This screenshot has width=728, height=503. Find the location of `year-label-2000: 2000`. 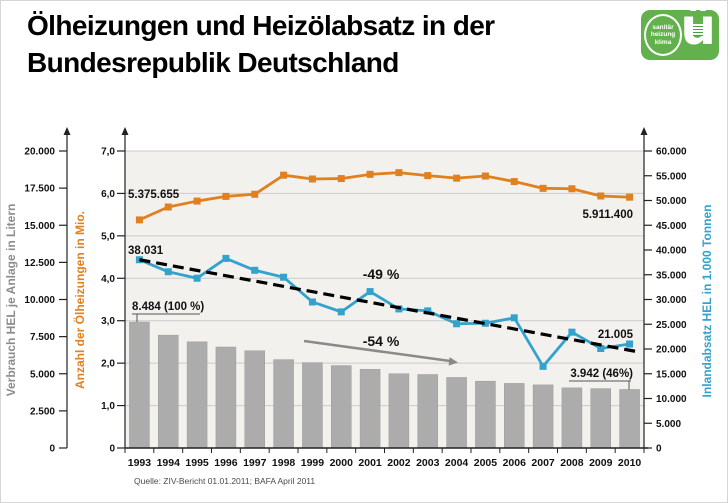

year-label-2000: 2000 is located at coordinates (342, 463).